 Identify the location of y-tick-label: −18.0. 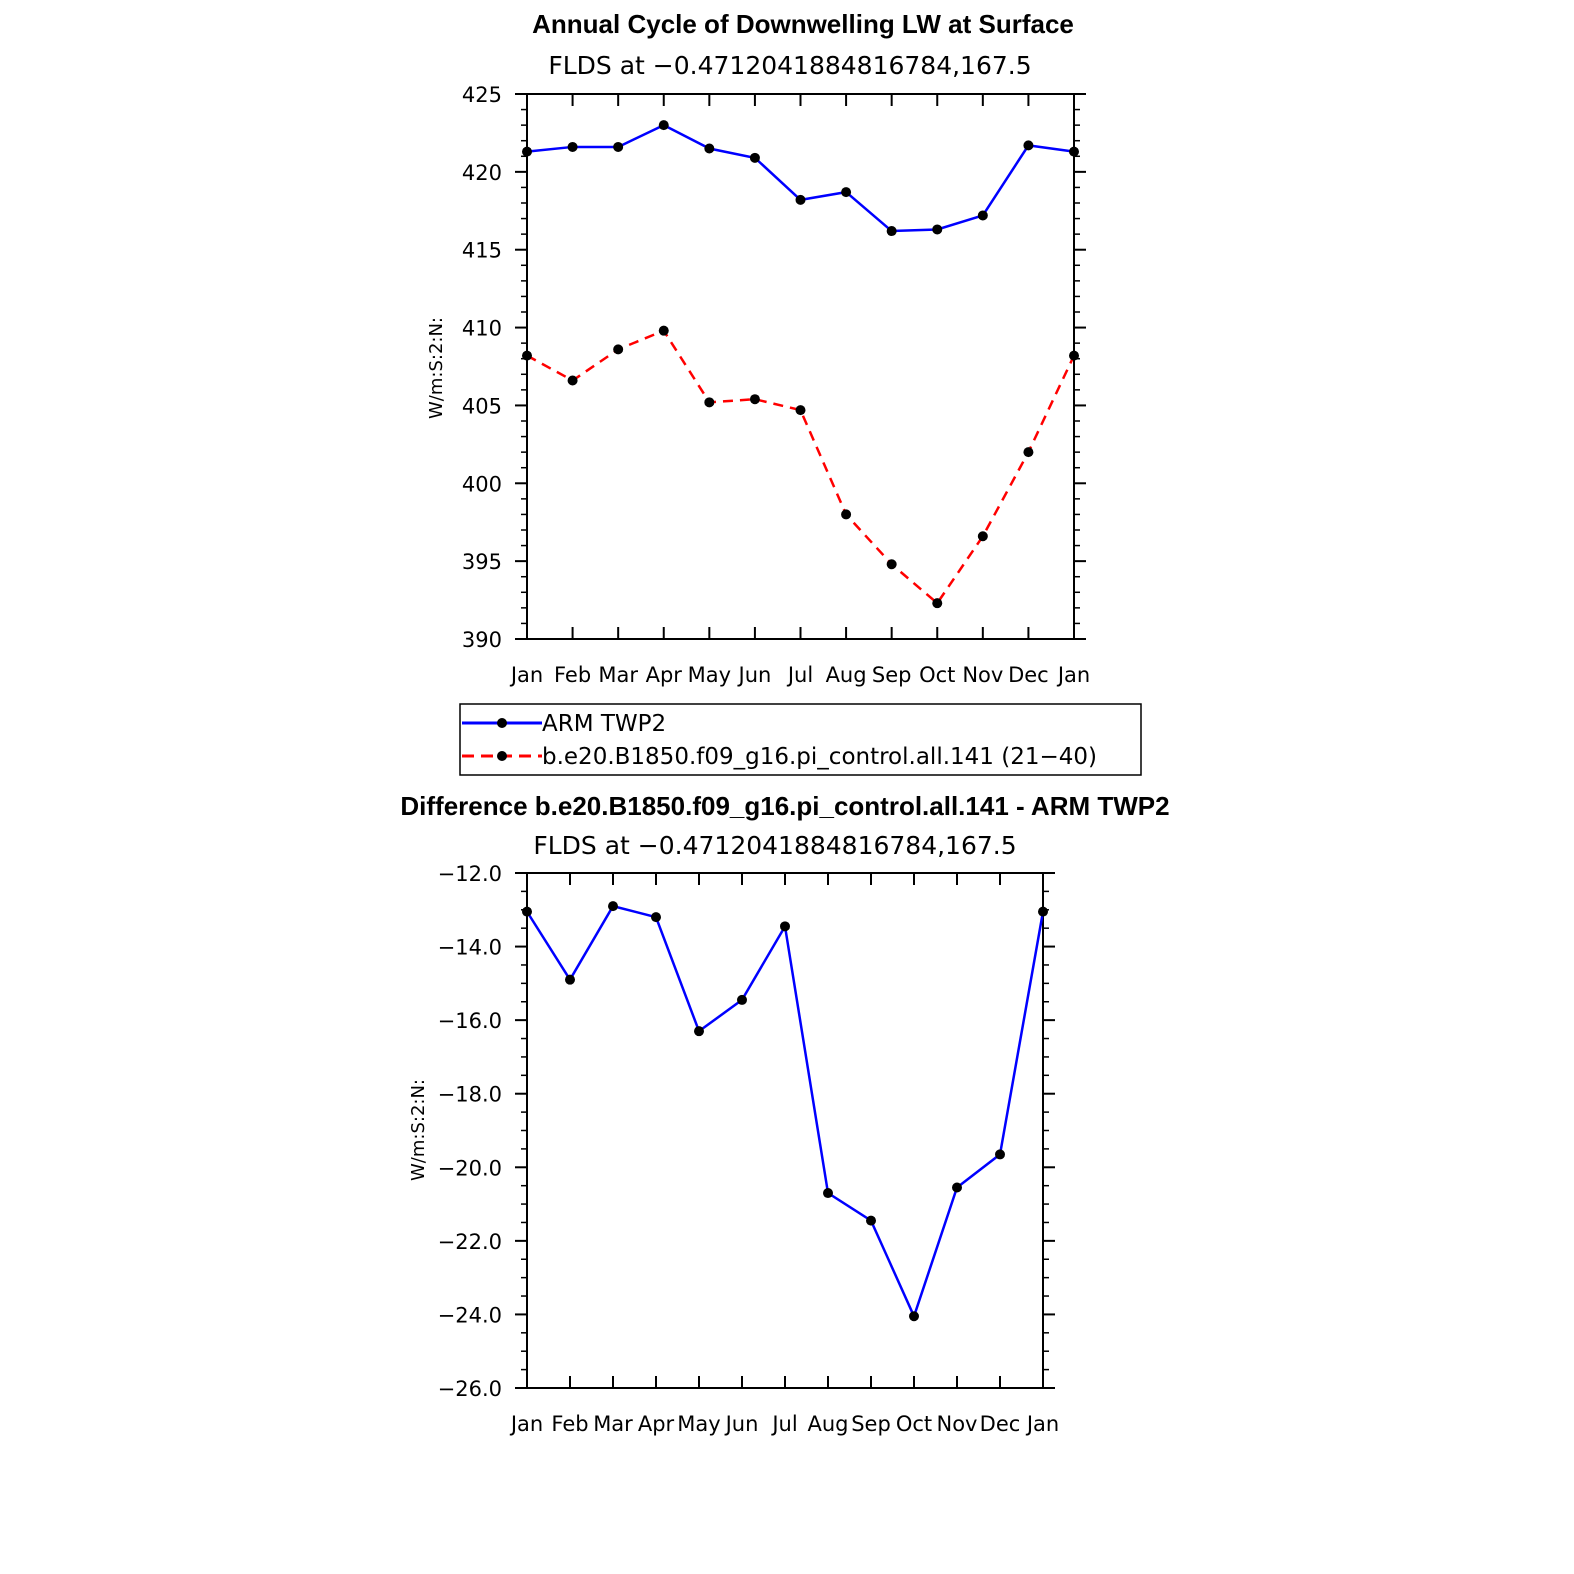
(470, 1095).